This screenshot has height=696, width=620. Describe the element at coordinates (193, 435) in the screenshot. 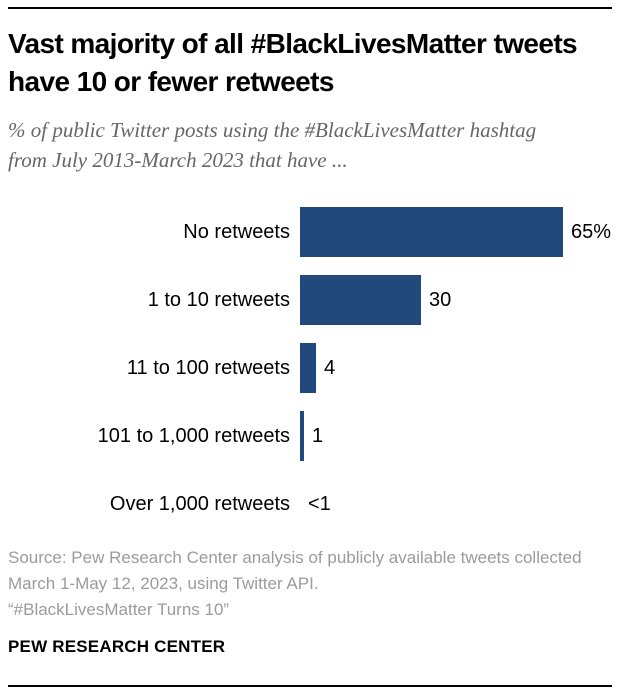

I see `category-label: 101 to 1,000 retweets` at that location.